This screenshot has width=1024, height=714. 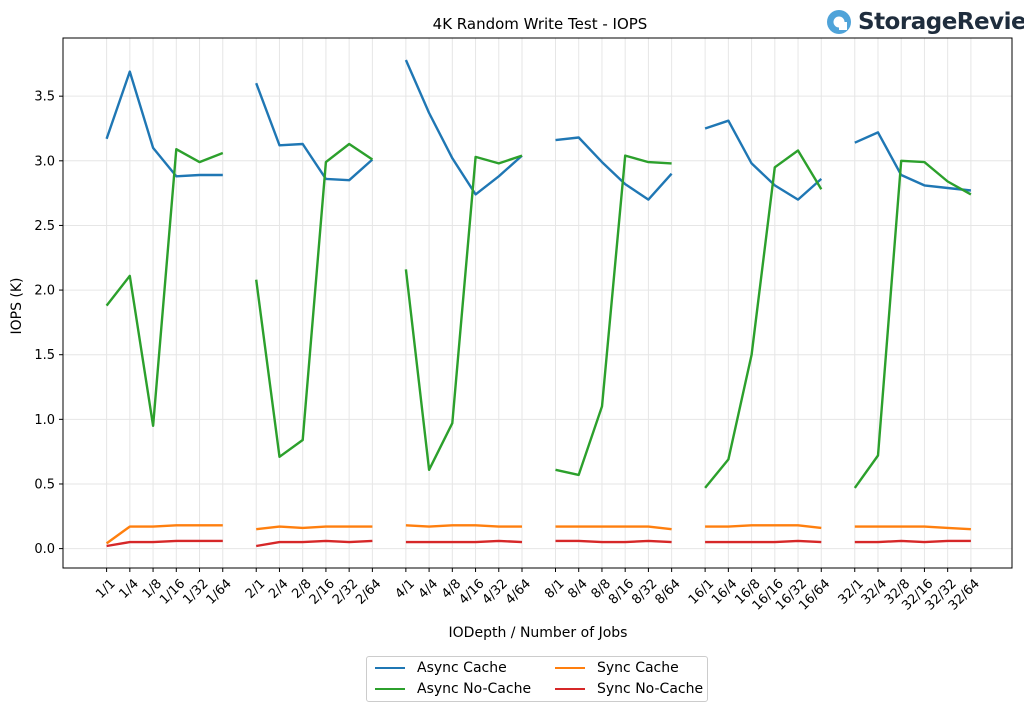 I want to click on x-tick-label: 16/1, so click(x=701, y=591).